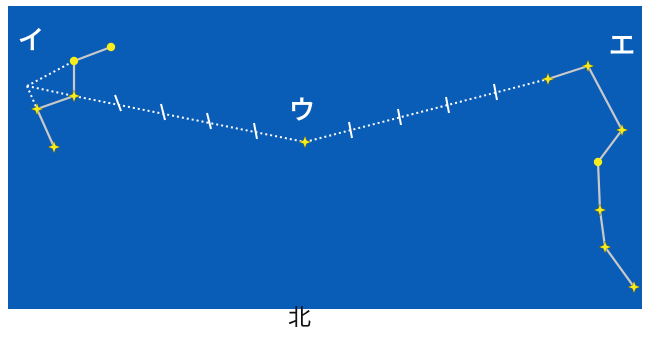  I want to click on label-i: イ, so click(31, 41).